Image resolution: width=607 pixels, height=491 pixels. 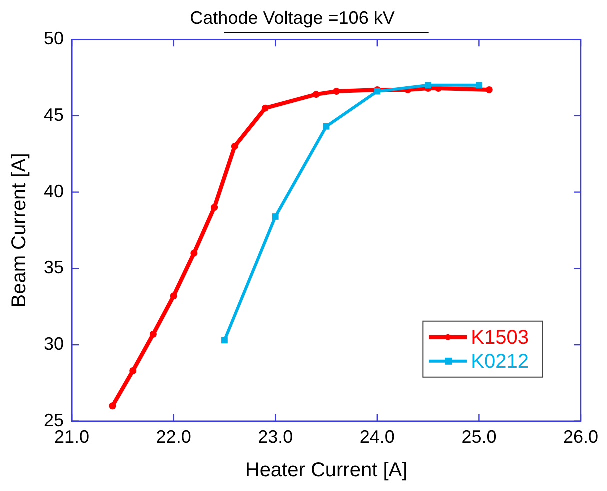 What do you see at coordinates (19, 230) in the screenshot?
I see `y-axis-title: Beam Current [A]` at bounding box center [19, 230].